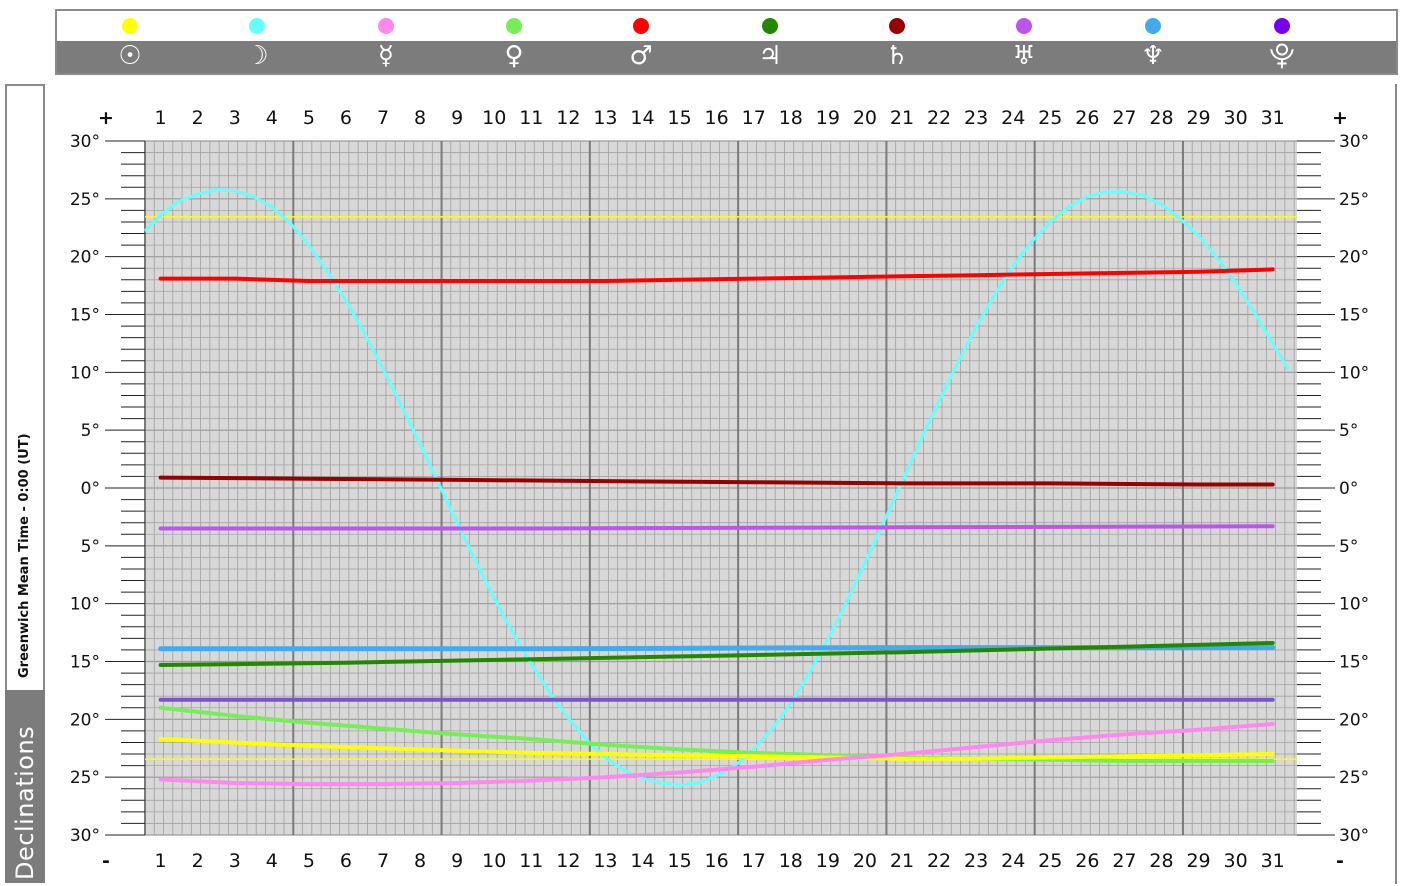  I want to click on mercury-icon: ☿, so click(386, 56).